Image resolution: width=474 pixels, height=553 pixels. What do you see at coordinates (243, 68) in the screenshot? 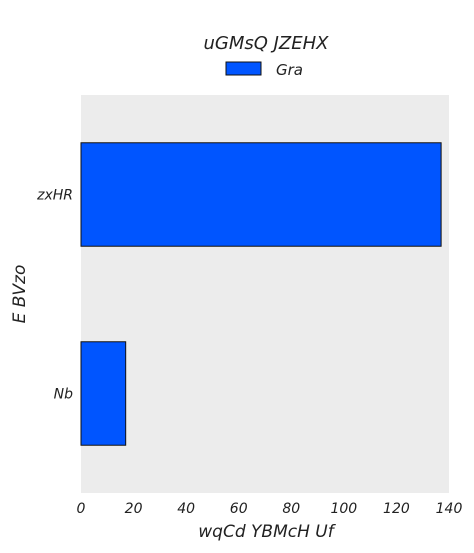
I see `legend-swatch` at bounding box center [243, 68].